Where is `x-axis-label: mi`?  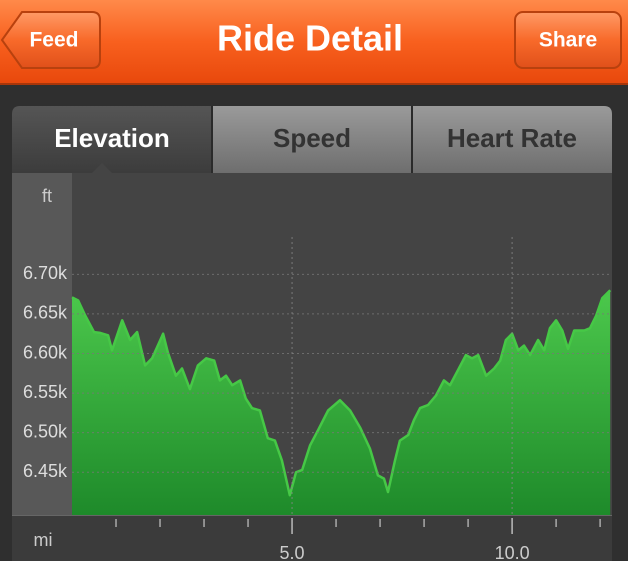 x-axis-label: mi is located at coordinates (43, 540).